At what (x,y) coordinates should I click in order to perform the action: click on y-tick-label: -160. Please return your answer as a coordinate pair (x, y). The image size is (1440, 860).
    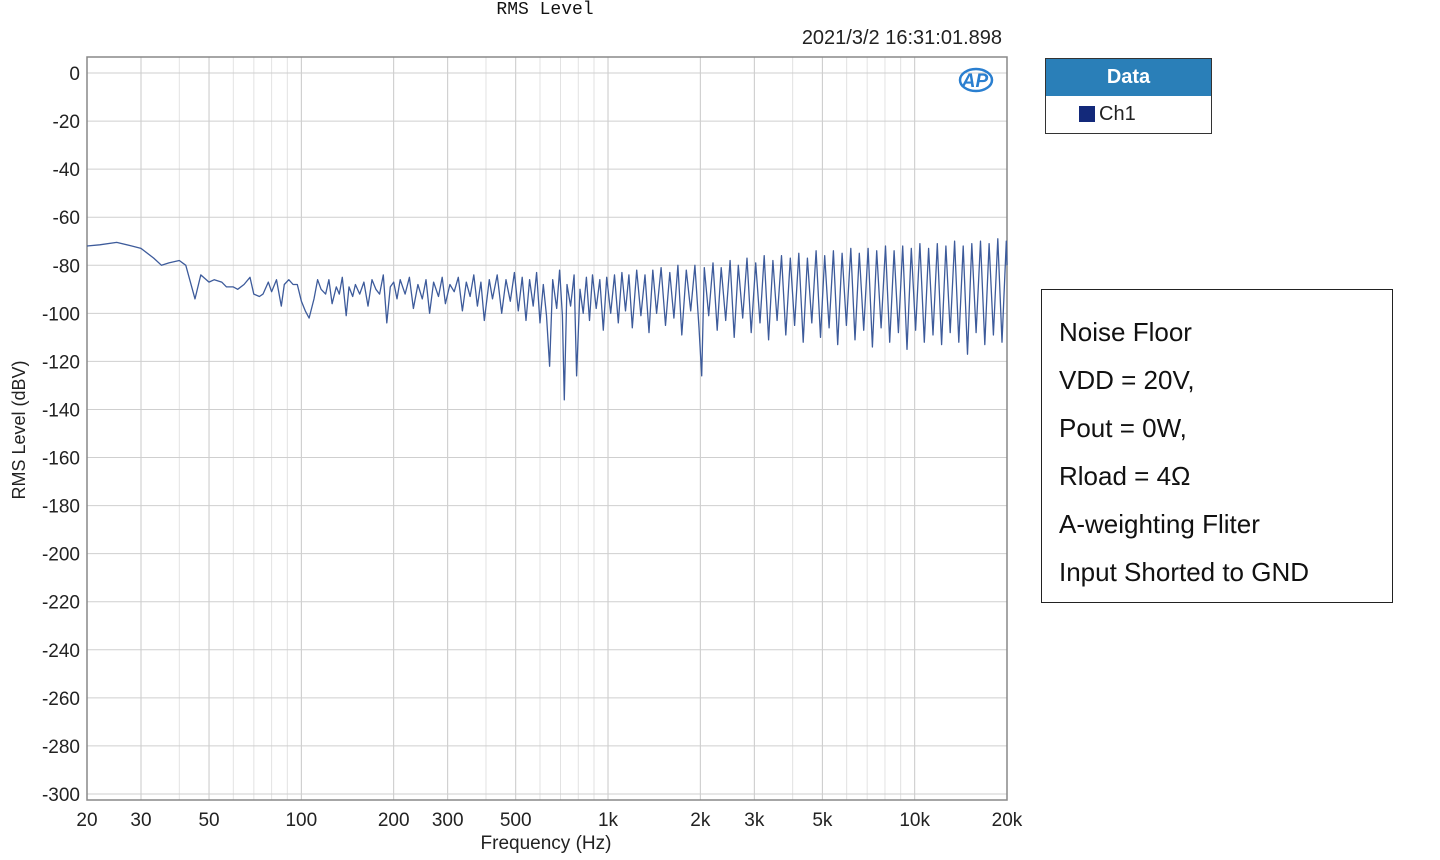
    Looking at the image, I should click on (61, 459).